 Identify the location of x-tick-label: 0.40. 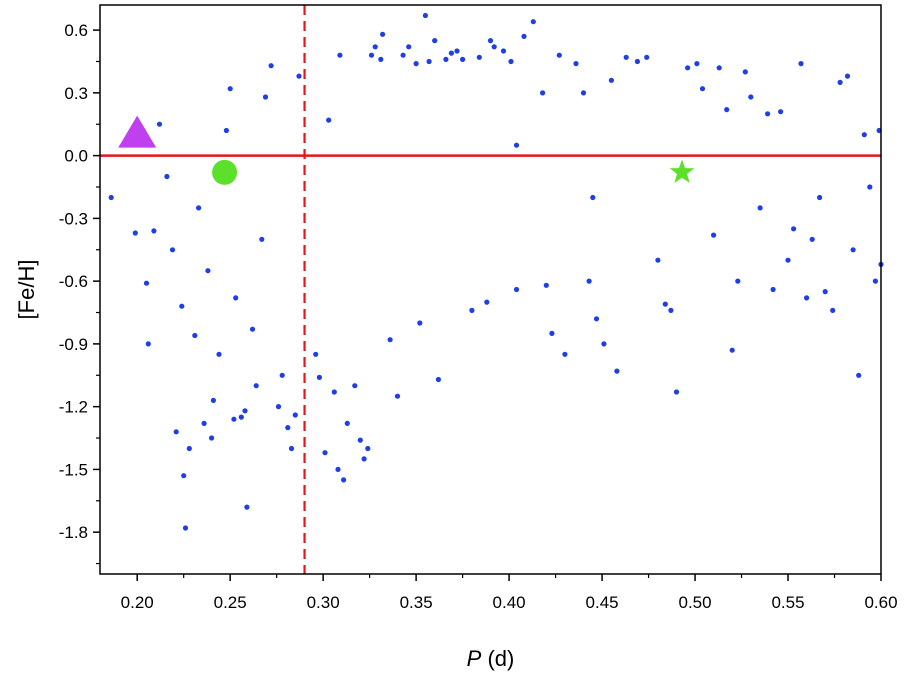
(509, 602).